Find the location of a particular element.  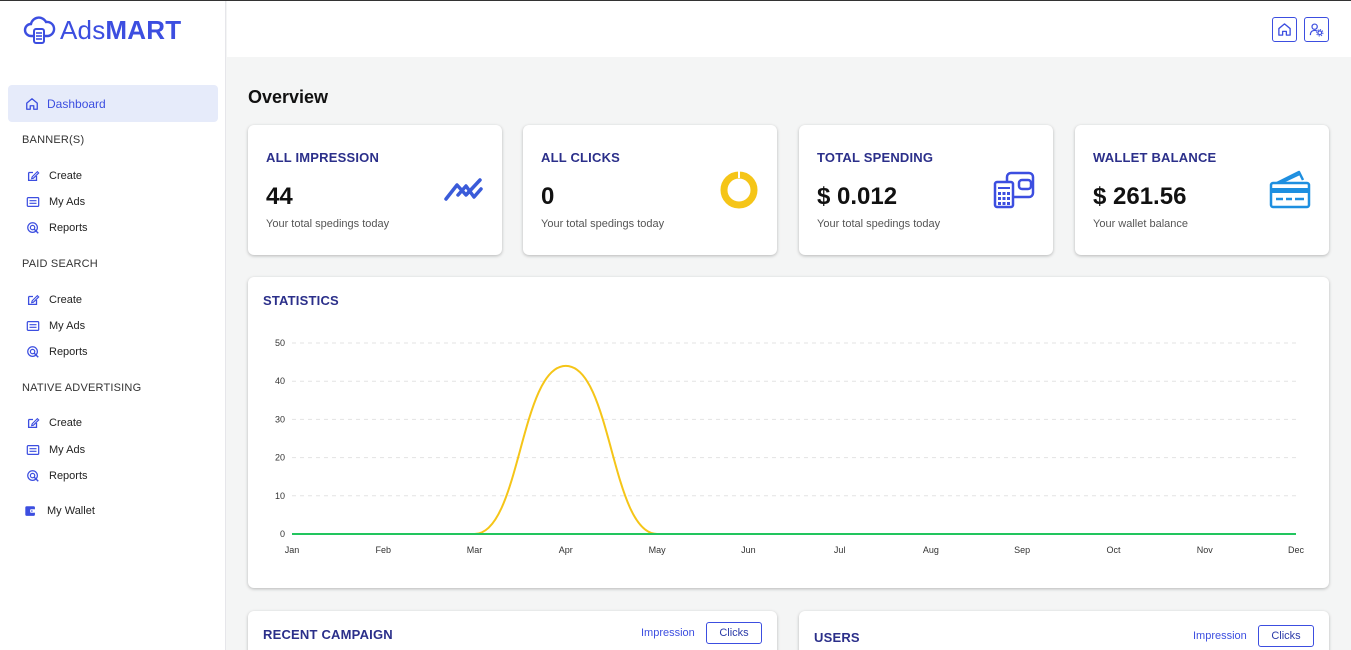

sidebar-item-banner-create: Create is located at coordinates (54, 176).